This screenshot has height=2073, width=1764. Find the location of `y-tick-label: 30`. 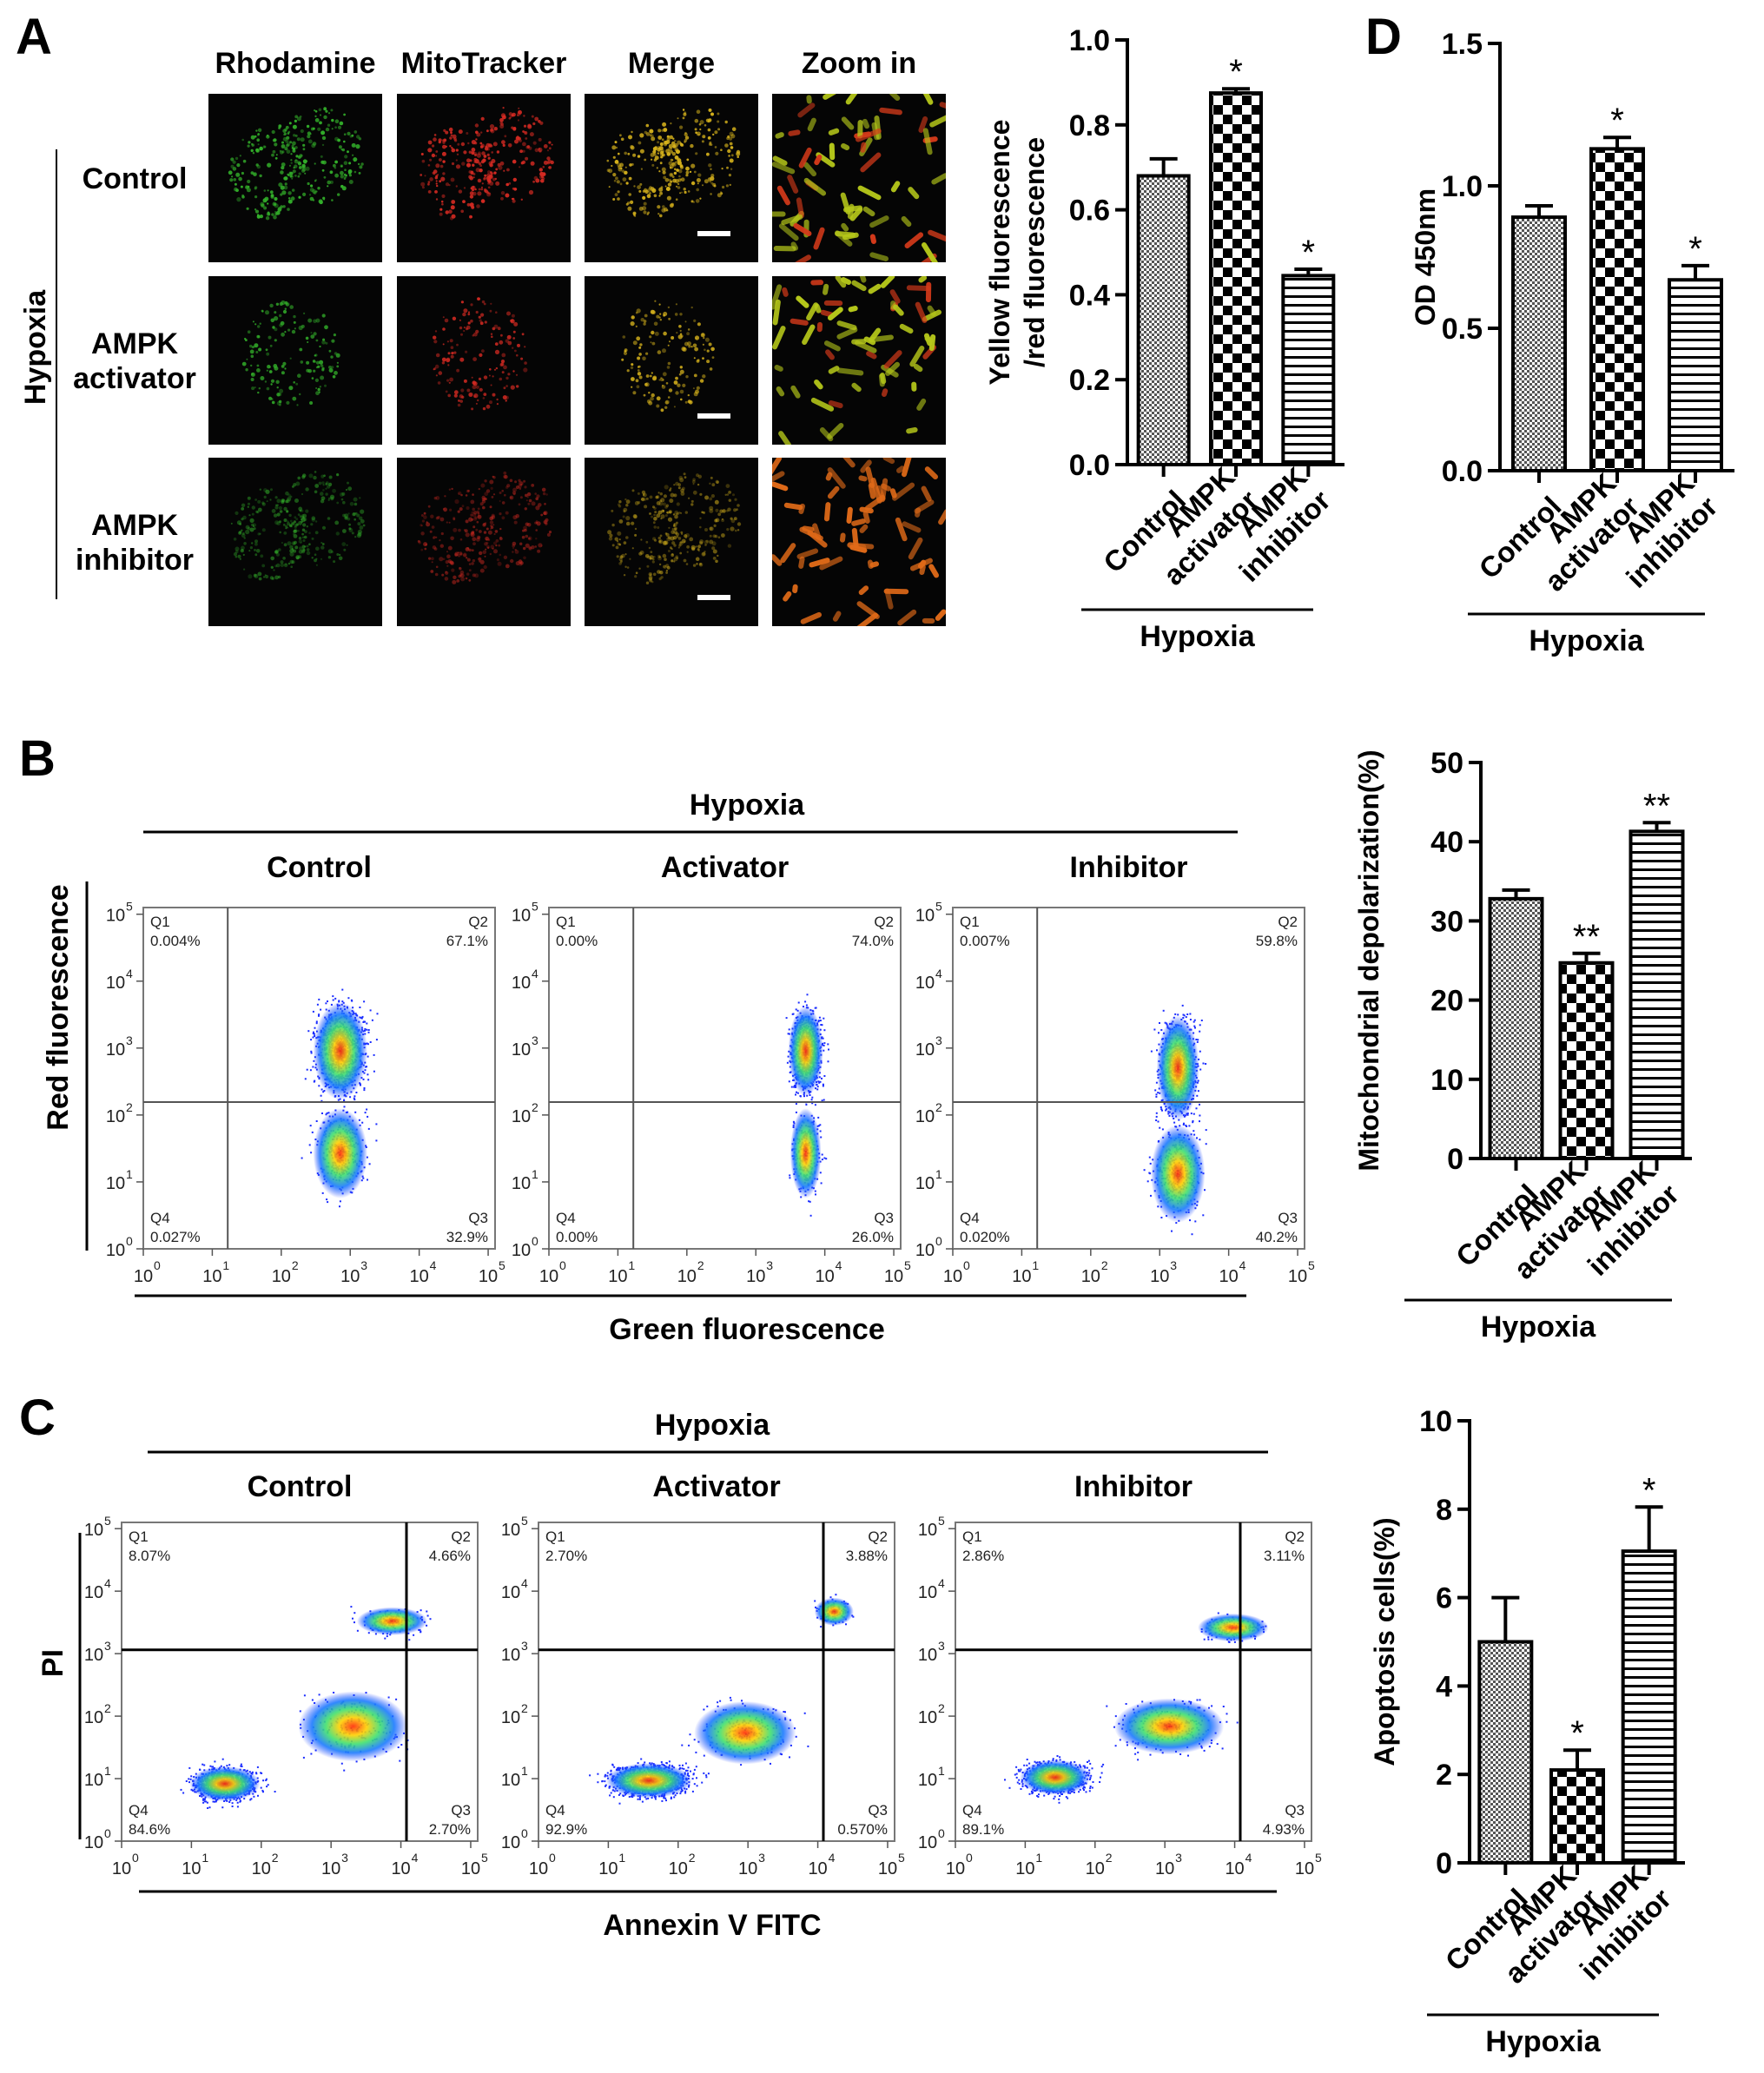

y-tick-label: 30 is located at coordinates (1446, 921).